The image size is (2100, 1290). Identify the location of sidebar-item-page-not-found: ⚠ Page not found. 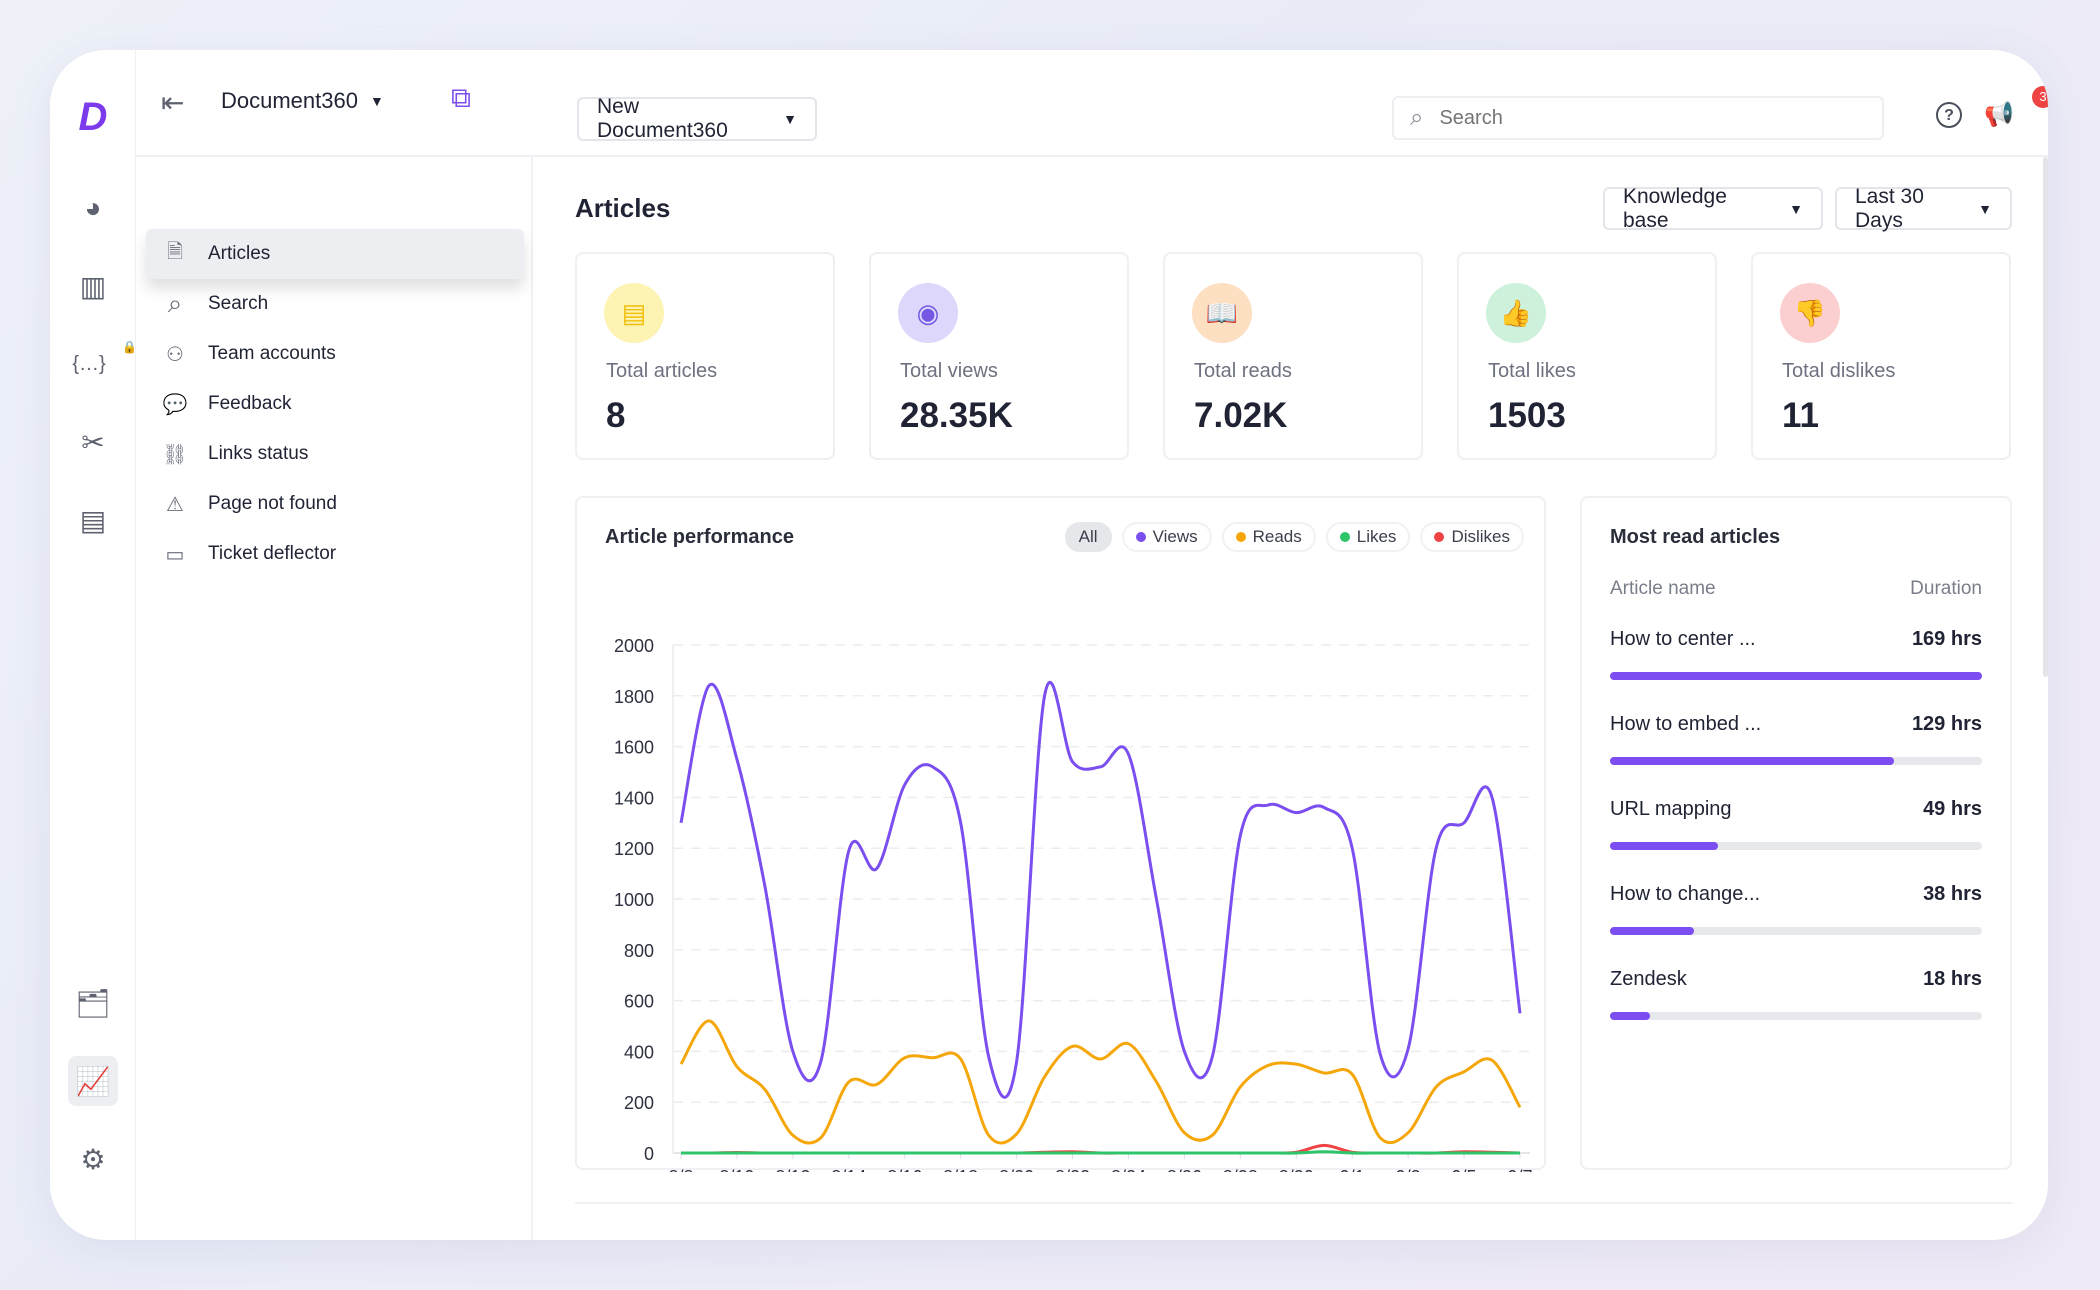
(335, 504).